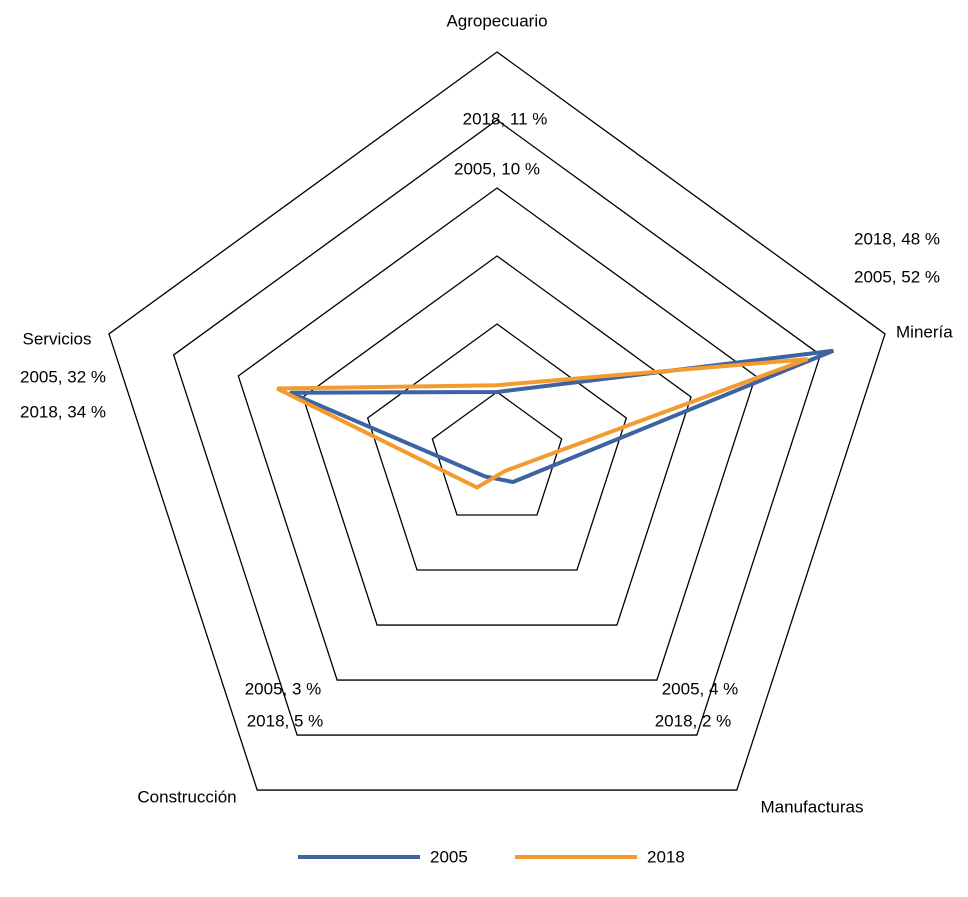  What do you see at coordinates (700, 688) in the screenshot?
I see `data-label: 2005, 4 %` at bounding box center [700, 688].